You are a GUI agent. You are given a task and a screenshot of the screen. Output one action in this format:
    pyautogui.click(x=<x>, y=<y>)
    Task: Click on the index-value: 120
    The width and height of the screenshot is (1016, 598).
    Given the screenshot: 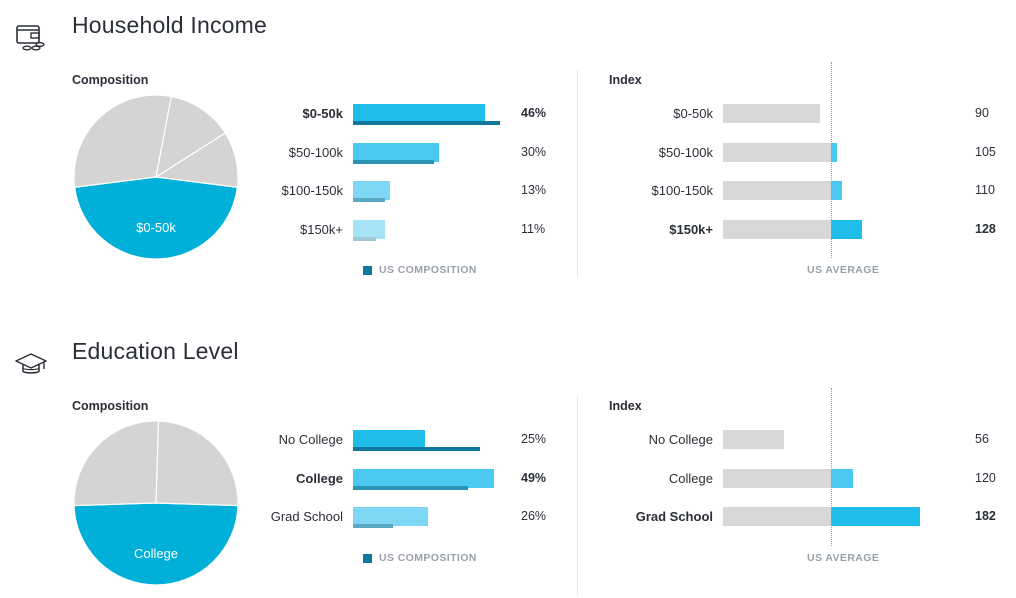 What is the action you would take?
    pyautogui.click(x=985, y=477)
    